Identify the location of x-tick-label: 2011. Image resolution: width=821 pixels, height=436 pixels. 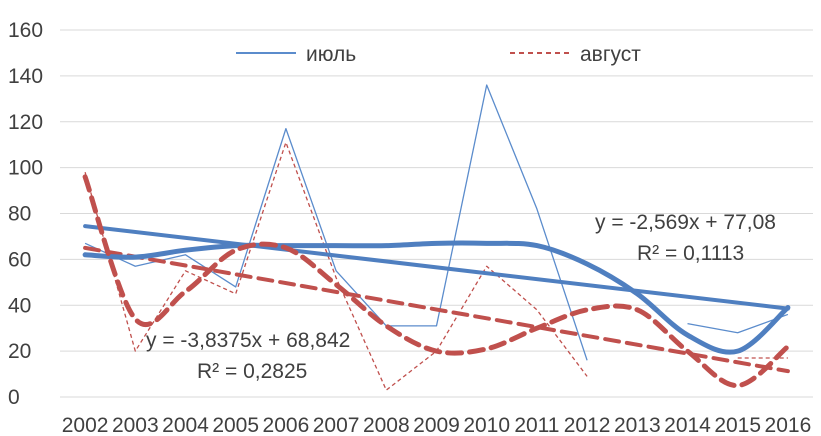
(536, 425).